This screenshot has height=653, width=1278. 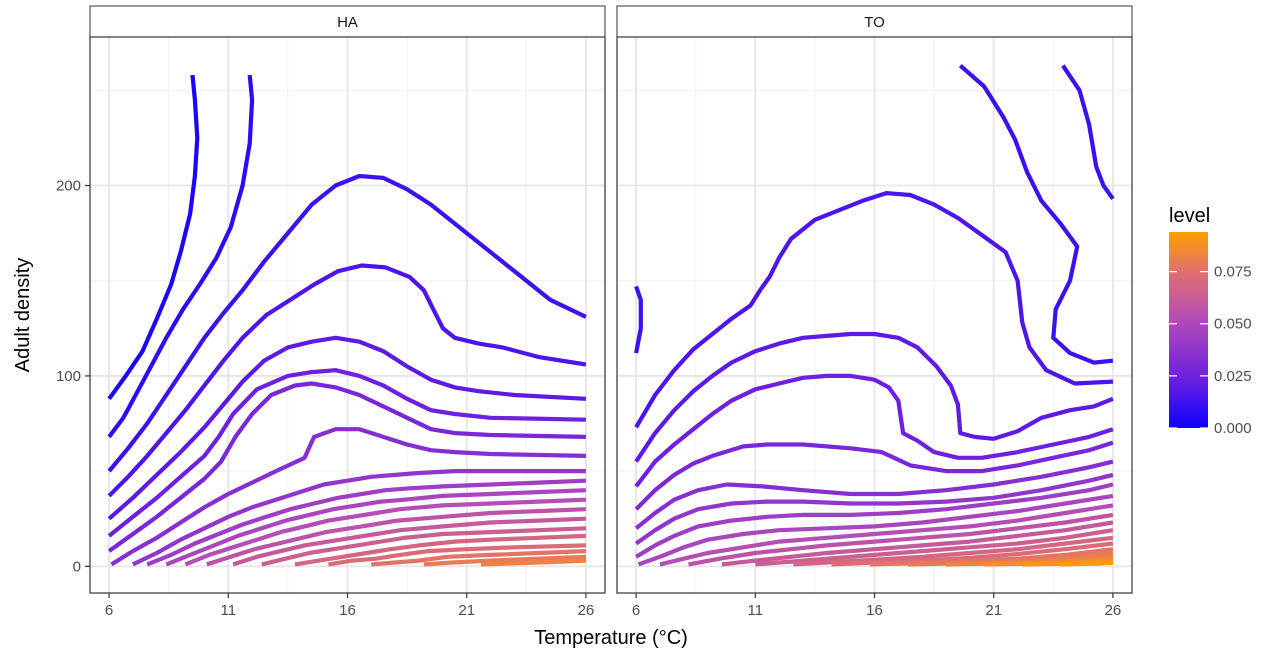 What do you see at coordinates (77, 566) in the screenshot?
I see `y-tick-label: 0` at bounding box center [77, 566].